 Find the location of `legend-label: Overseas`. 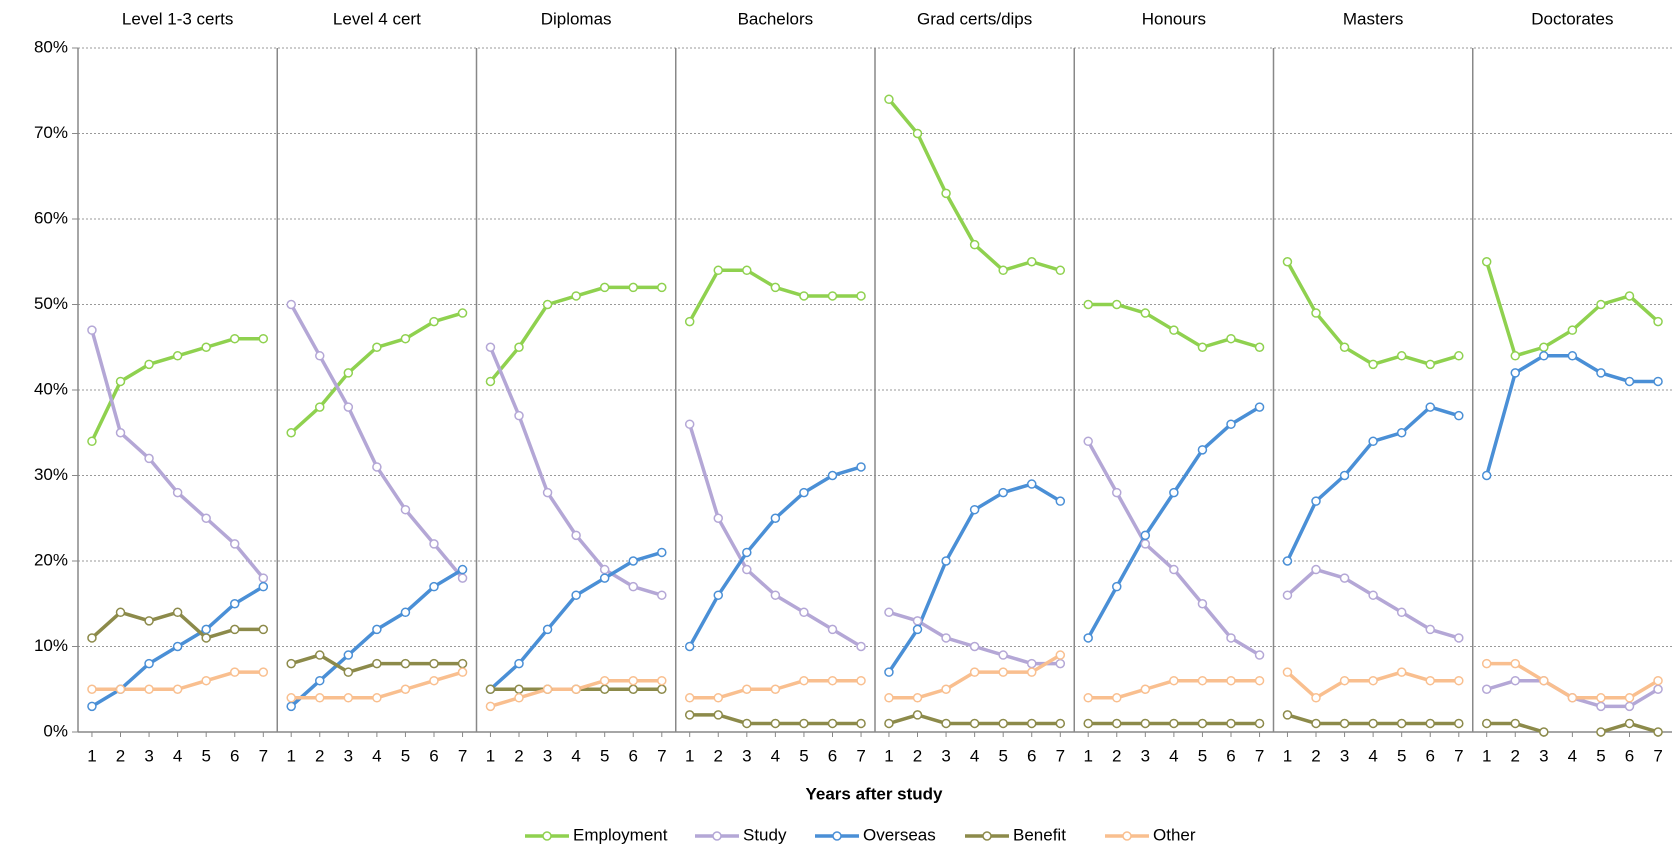

legend-label: Overseas is located at coordinates (899, 834).